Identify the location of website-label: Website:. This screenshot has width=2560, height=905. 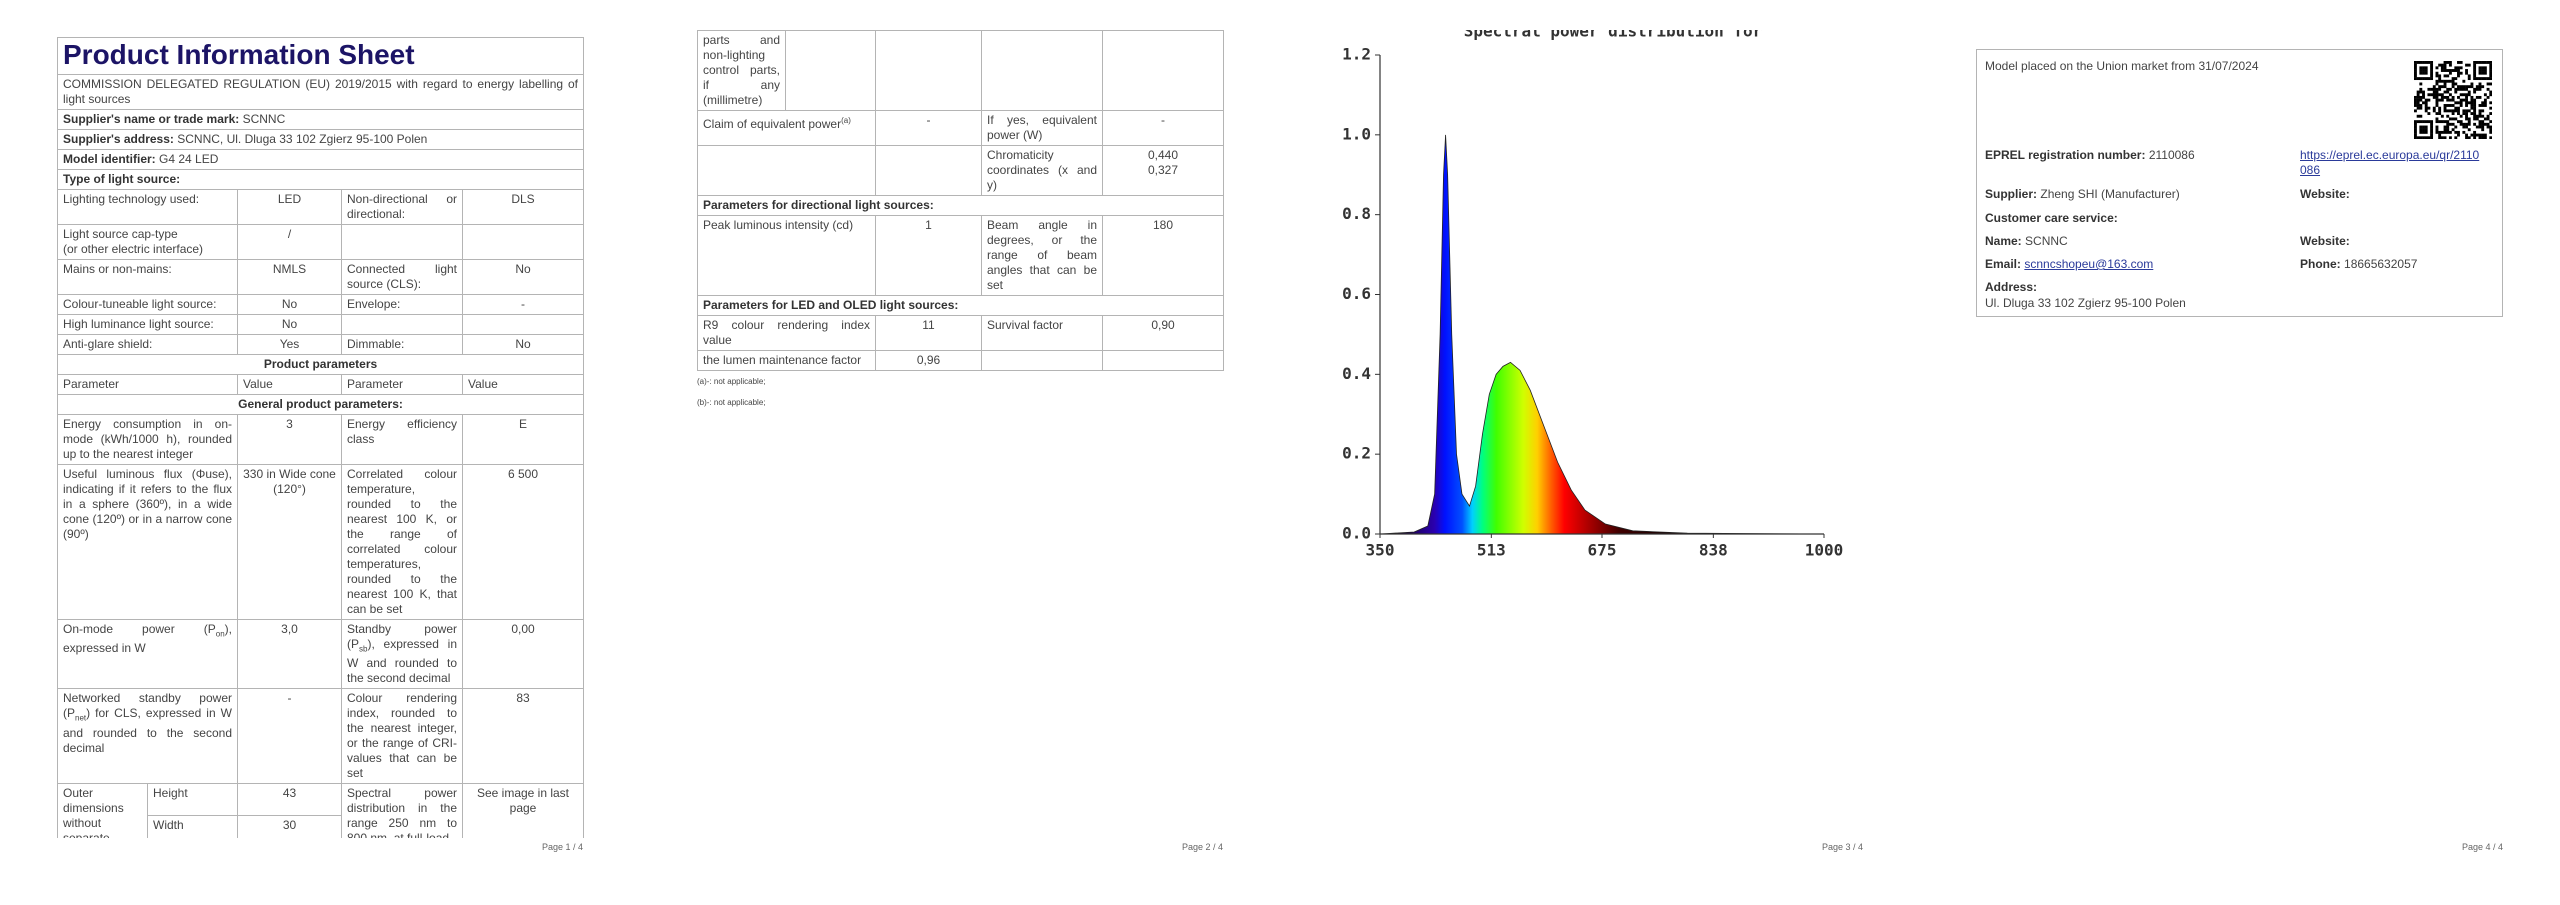
(2325, 241).